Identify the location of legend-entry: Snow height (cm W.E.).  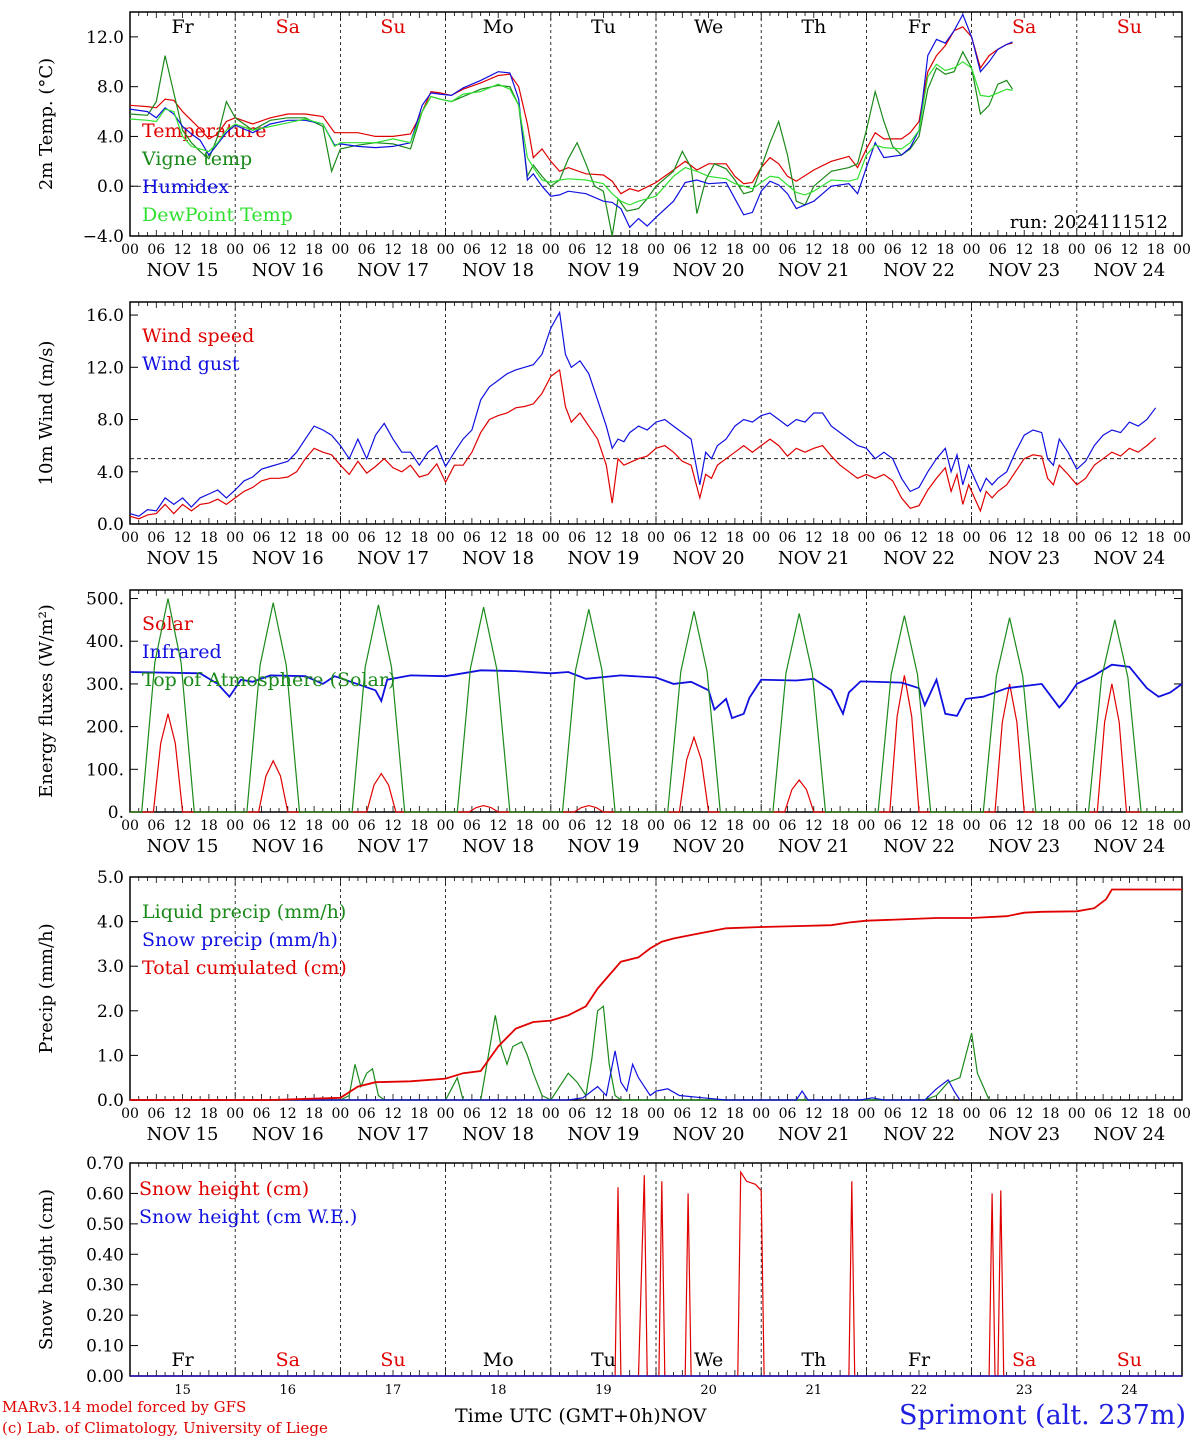
(248, 1217).